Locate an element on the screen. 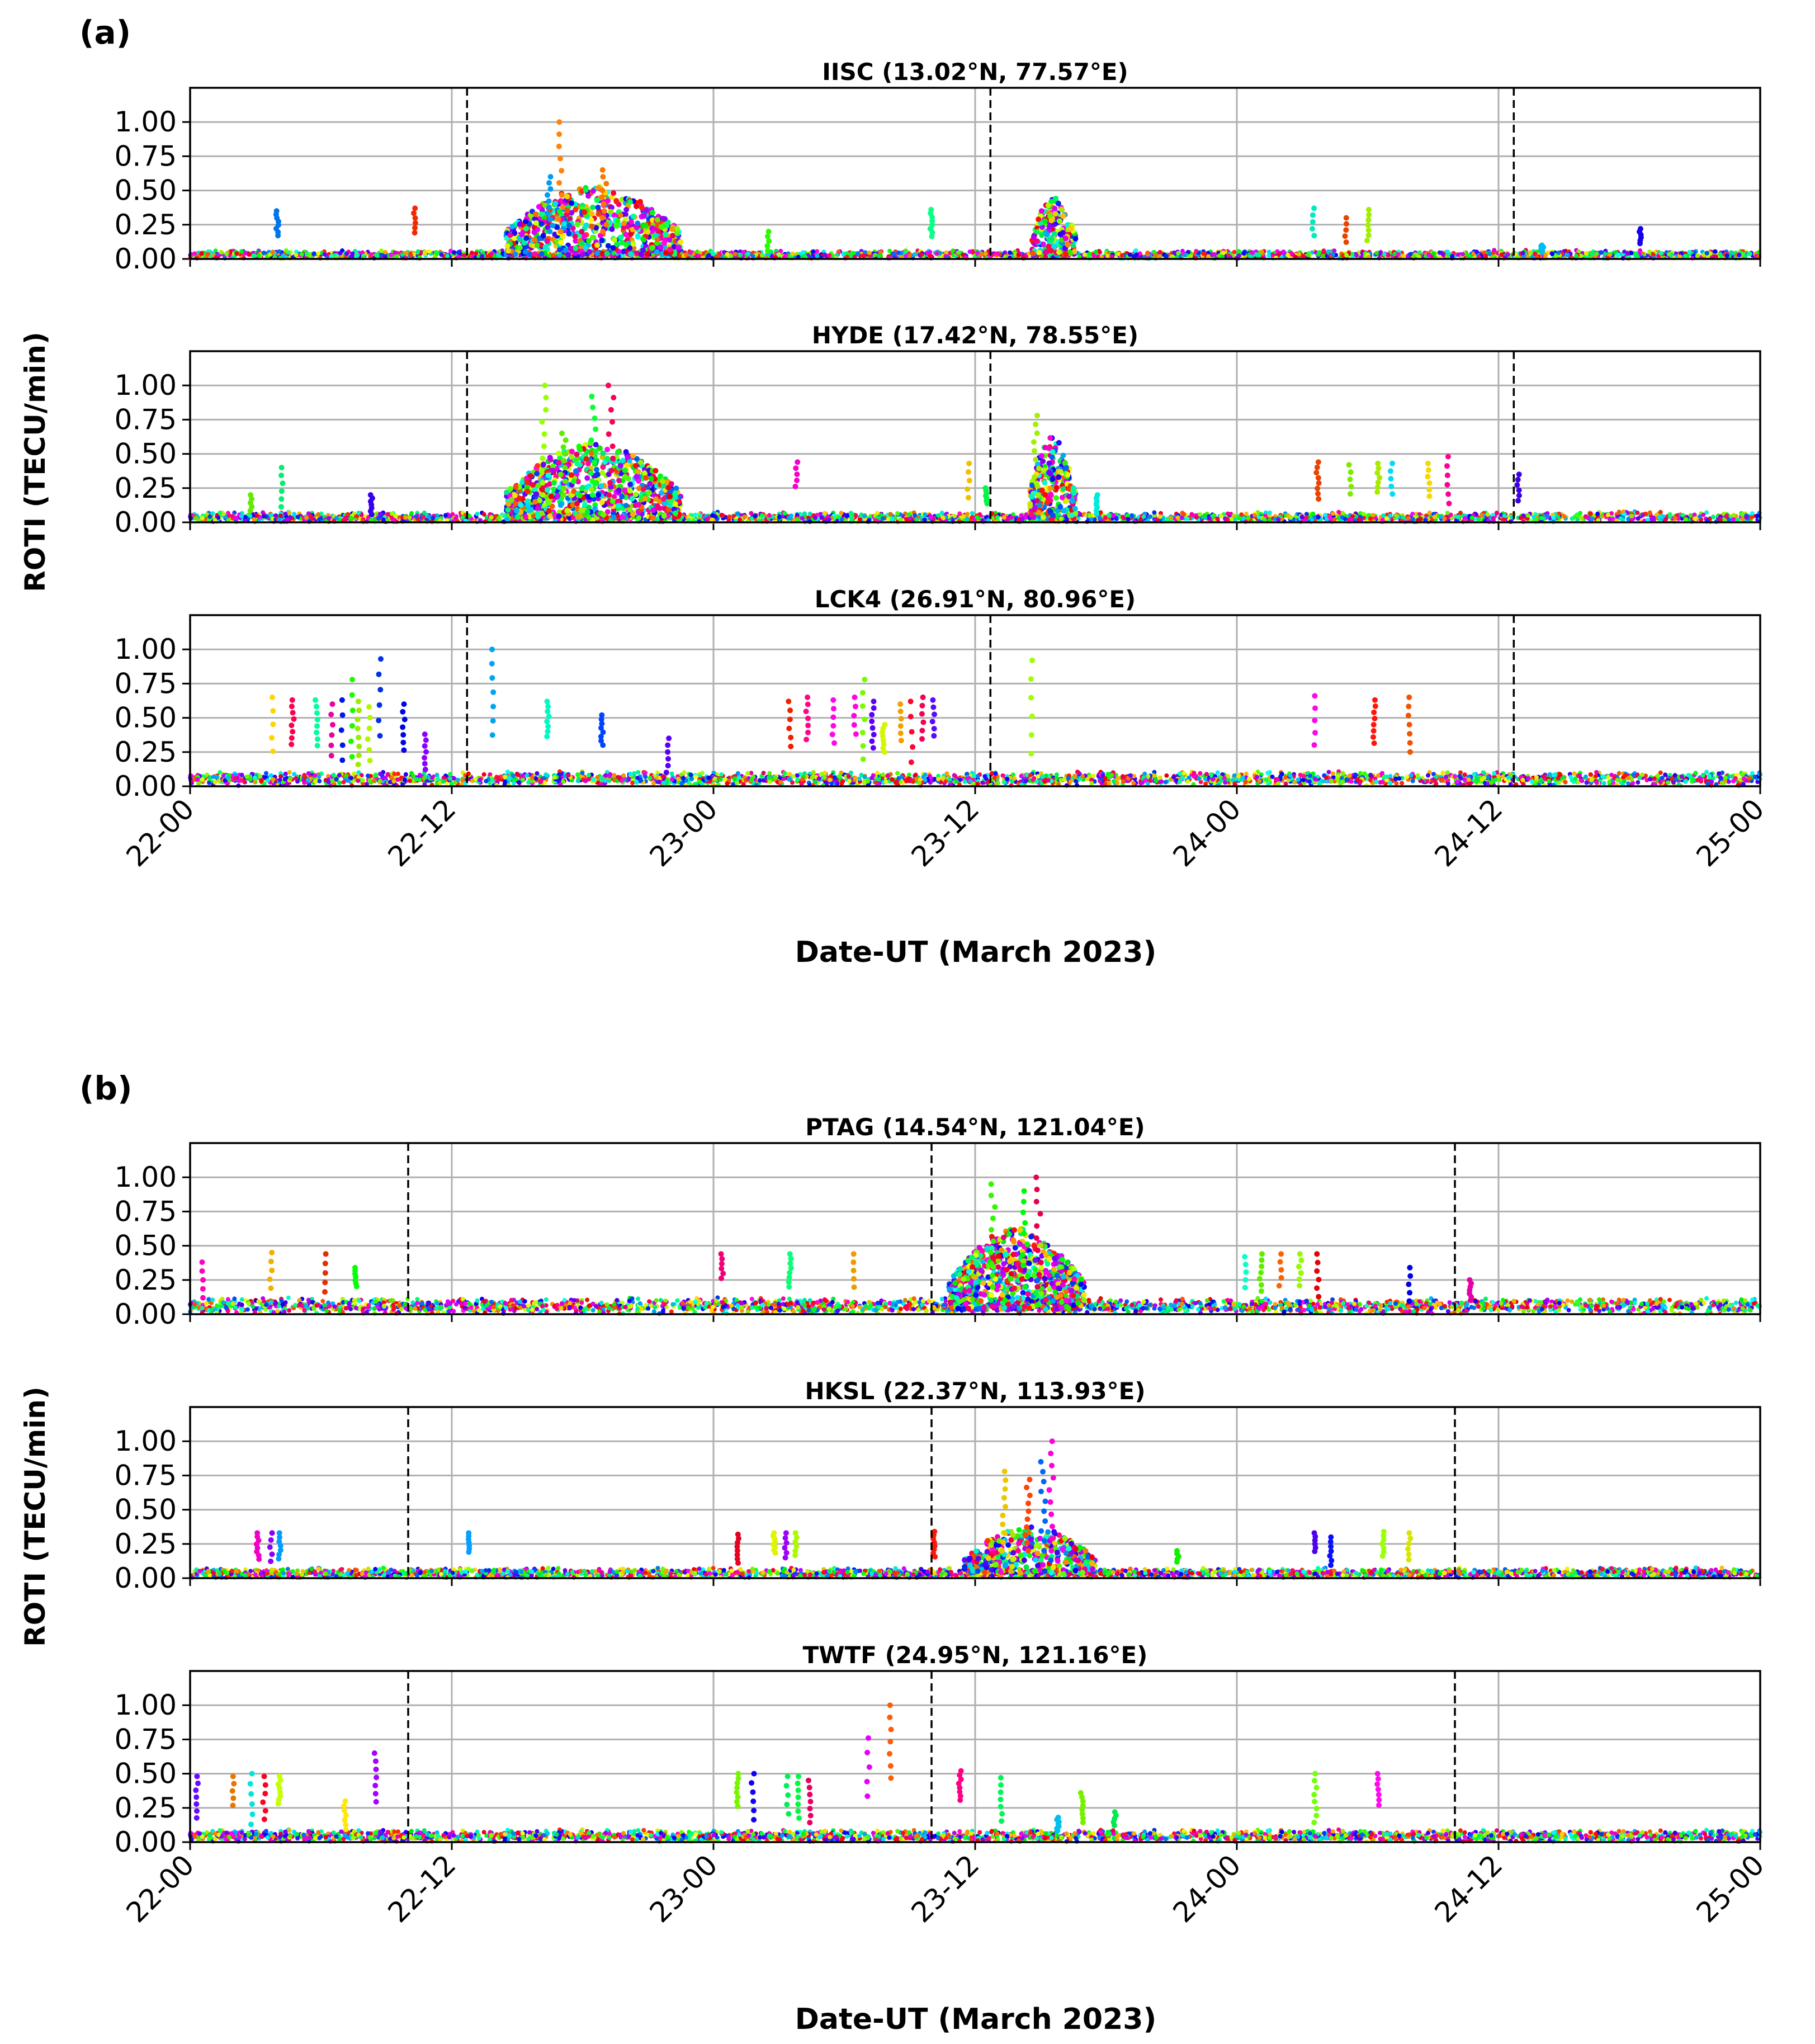 The width and height of the screenshot is (1815, 2044). y-tick-label: 0.00 is located at coordinates (146, 259).